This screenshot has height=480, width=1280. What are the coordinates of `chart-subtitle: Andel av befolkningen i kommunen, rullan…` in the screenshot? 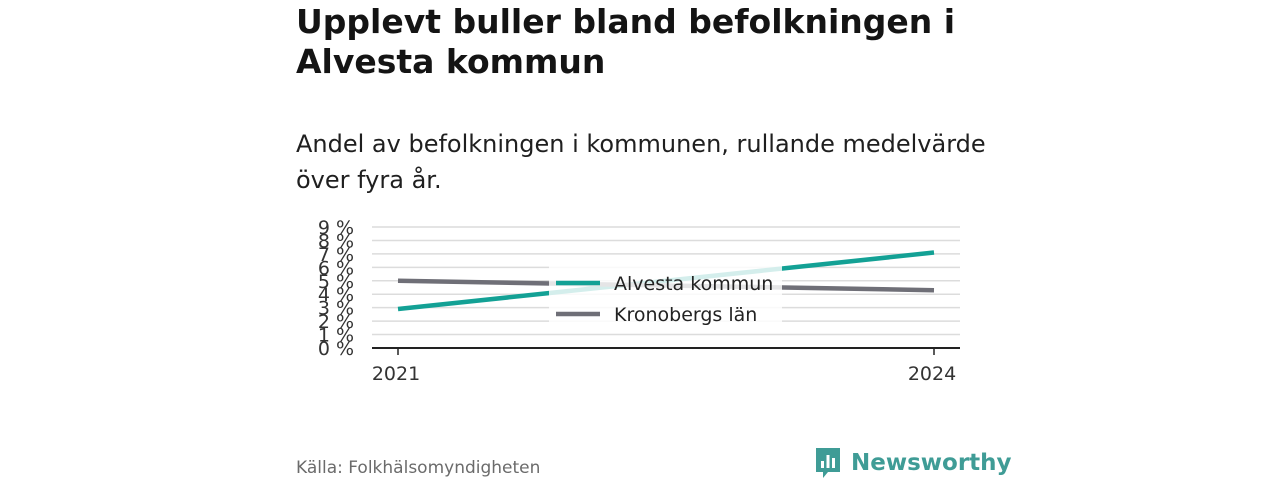 It's located at (641, 162).